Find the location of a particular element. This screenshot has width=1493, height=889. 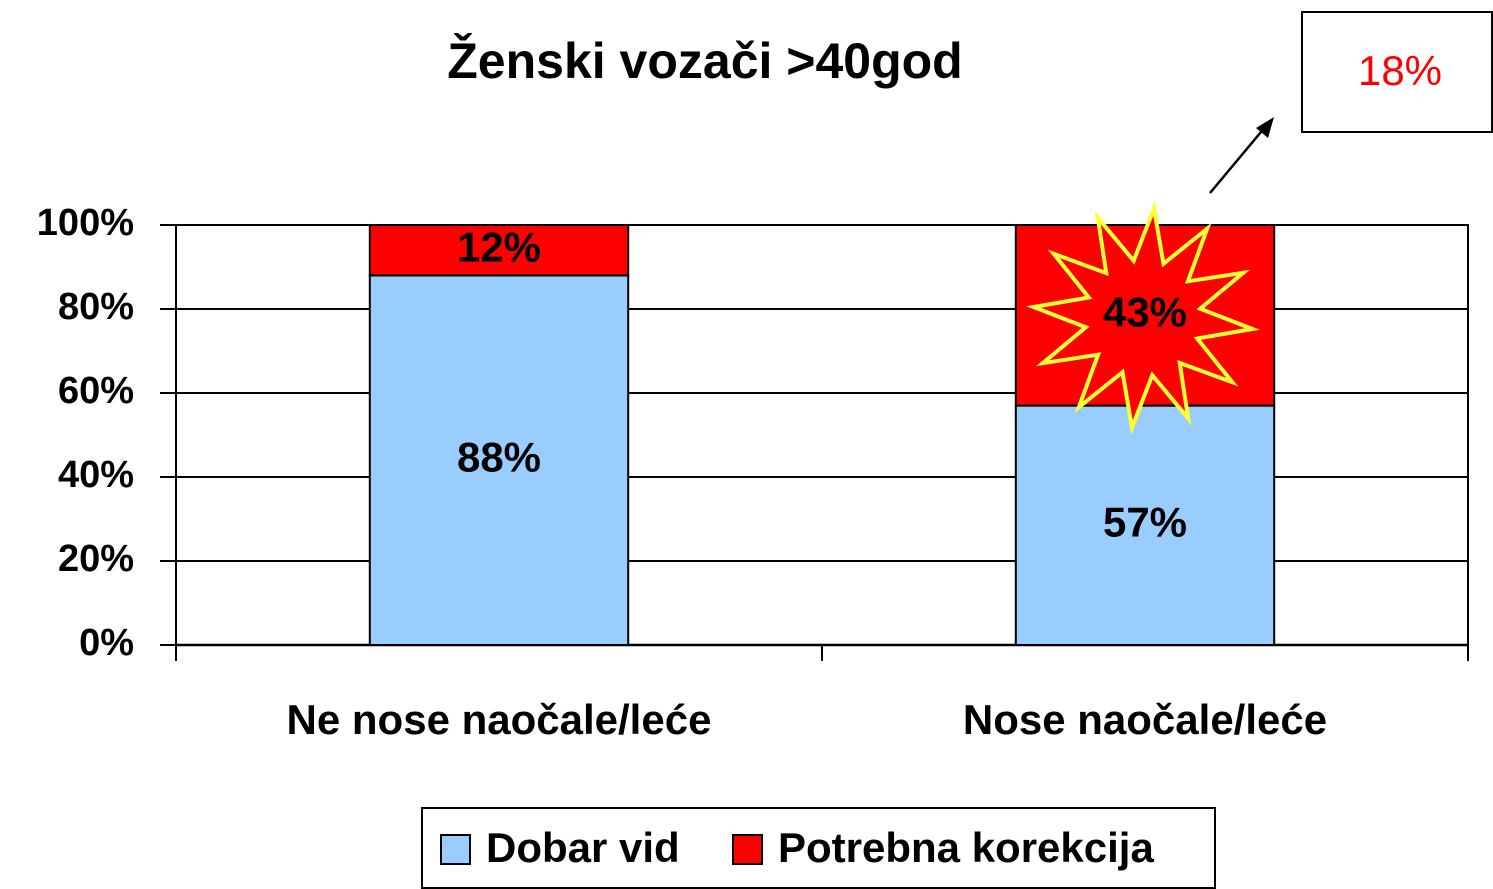

legend-label: Potrebna korekcija is located at coordinates (966, 847).